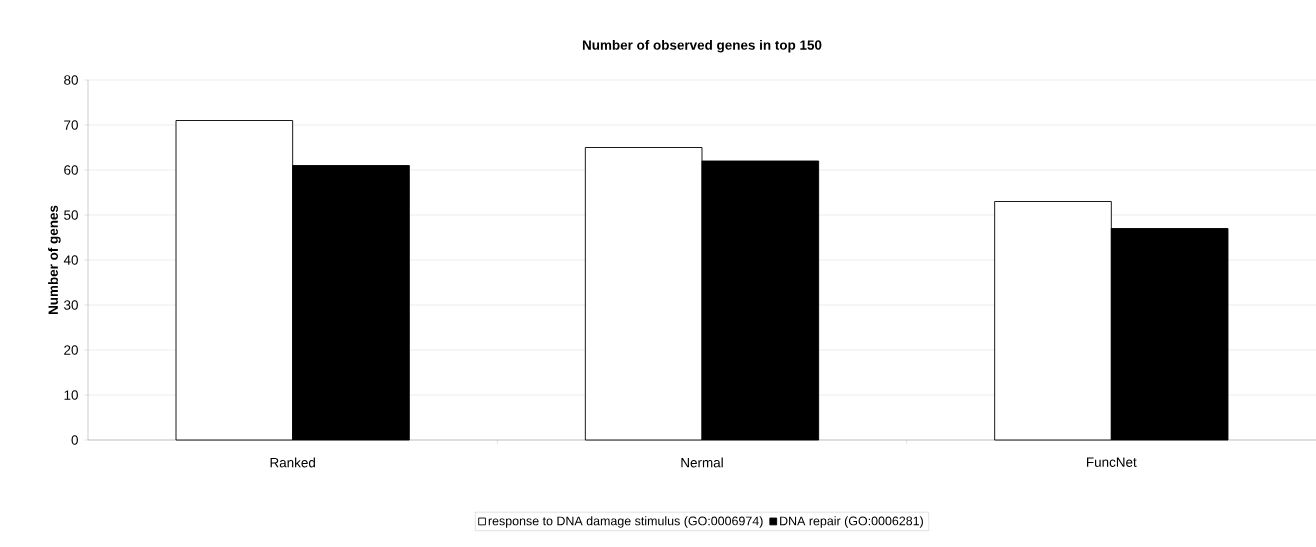  Describe the element at coordinates (702, 46) in the screenshot. I see `chart-title: Number of observed genes in top 150` at that location.